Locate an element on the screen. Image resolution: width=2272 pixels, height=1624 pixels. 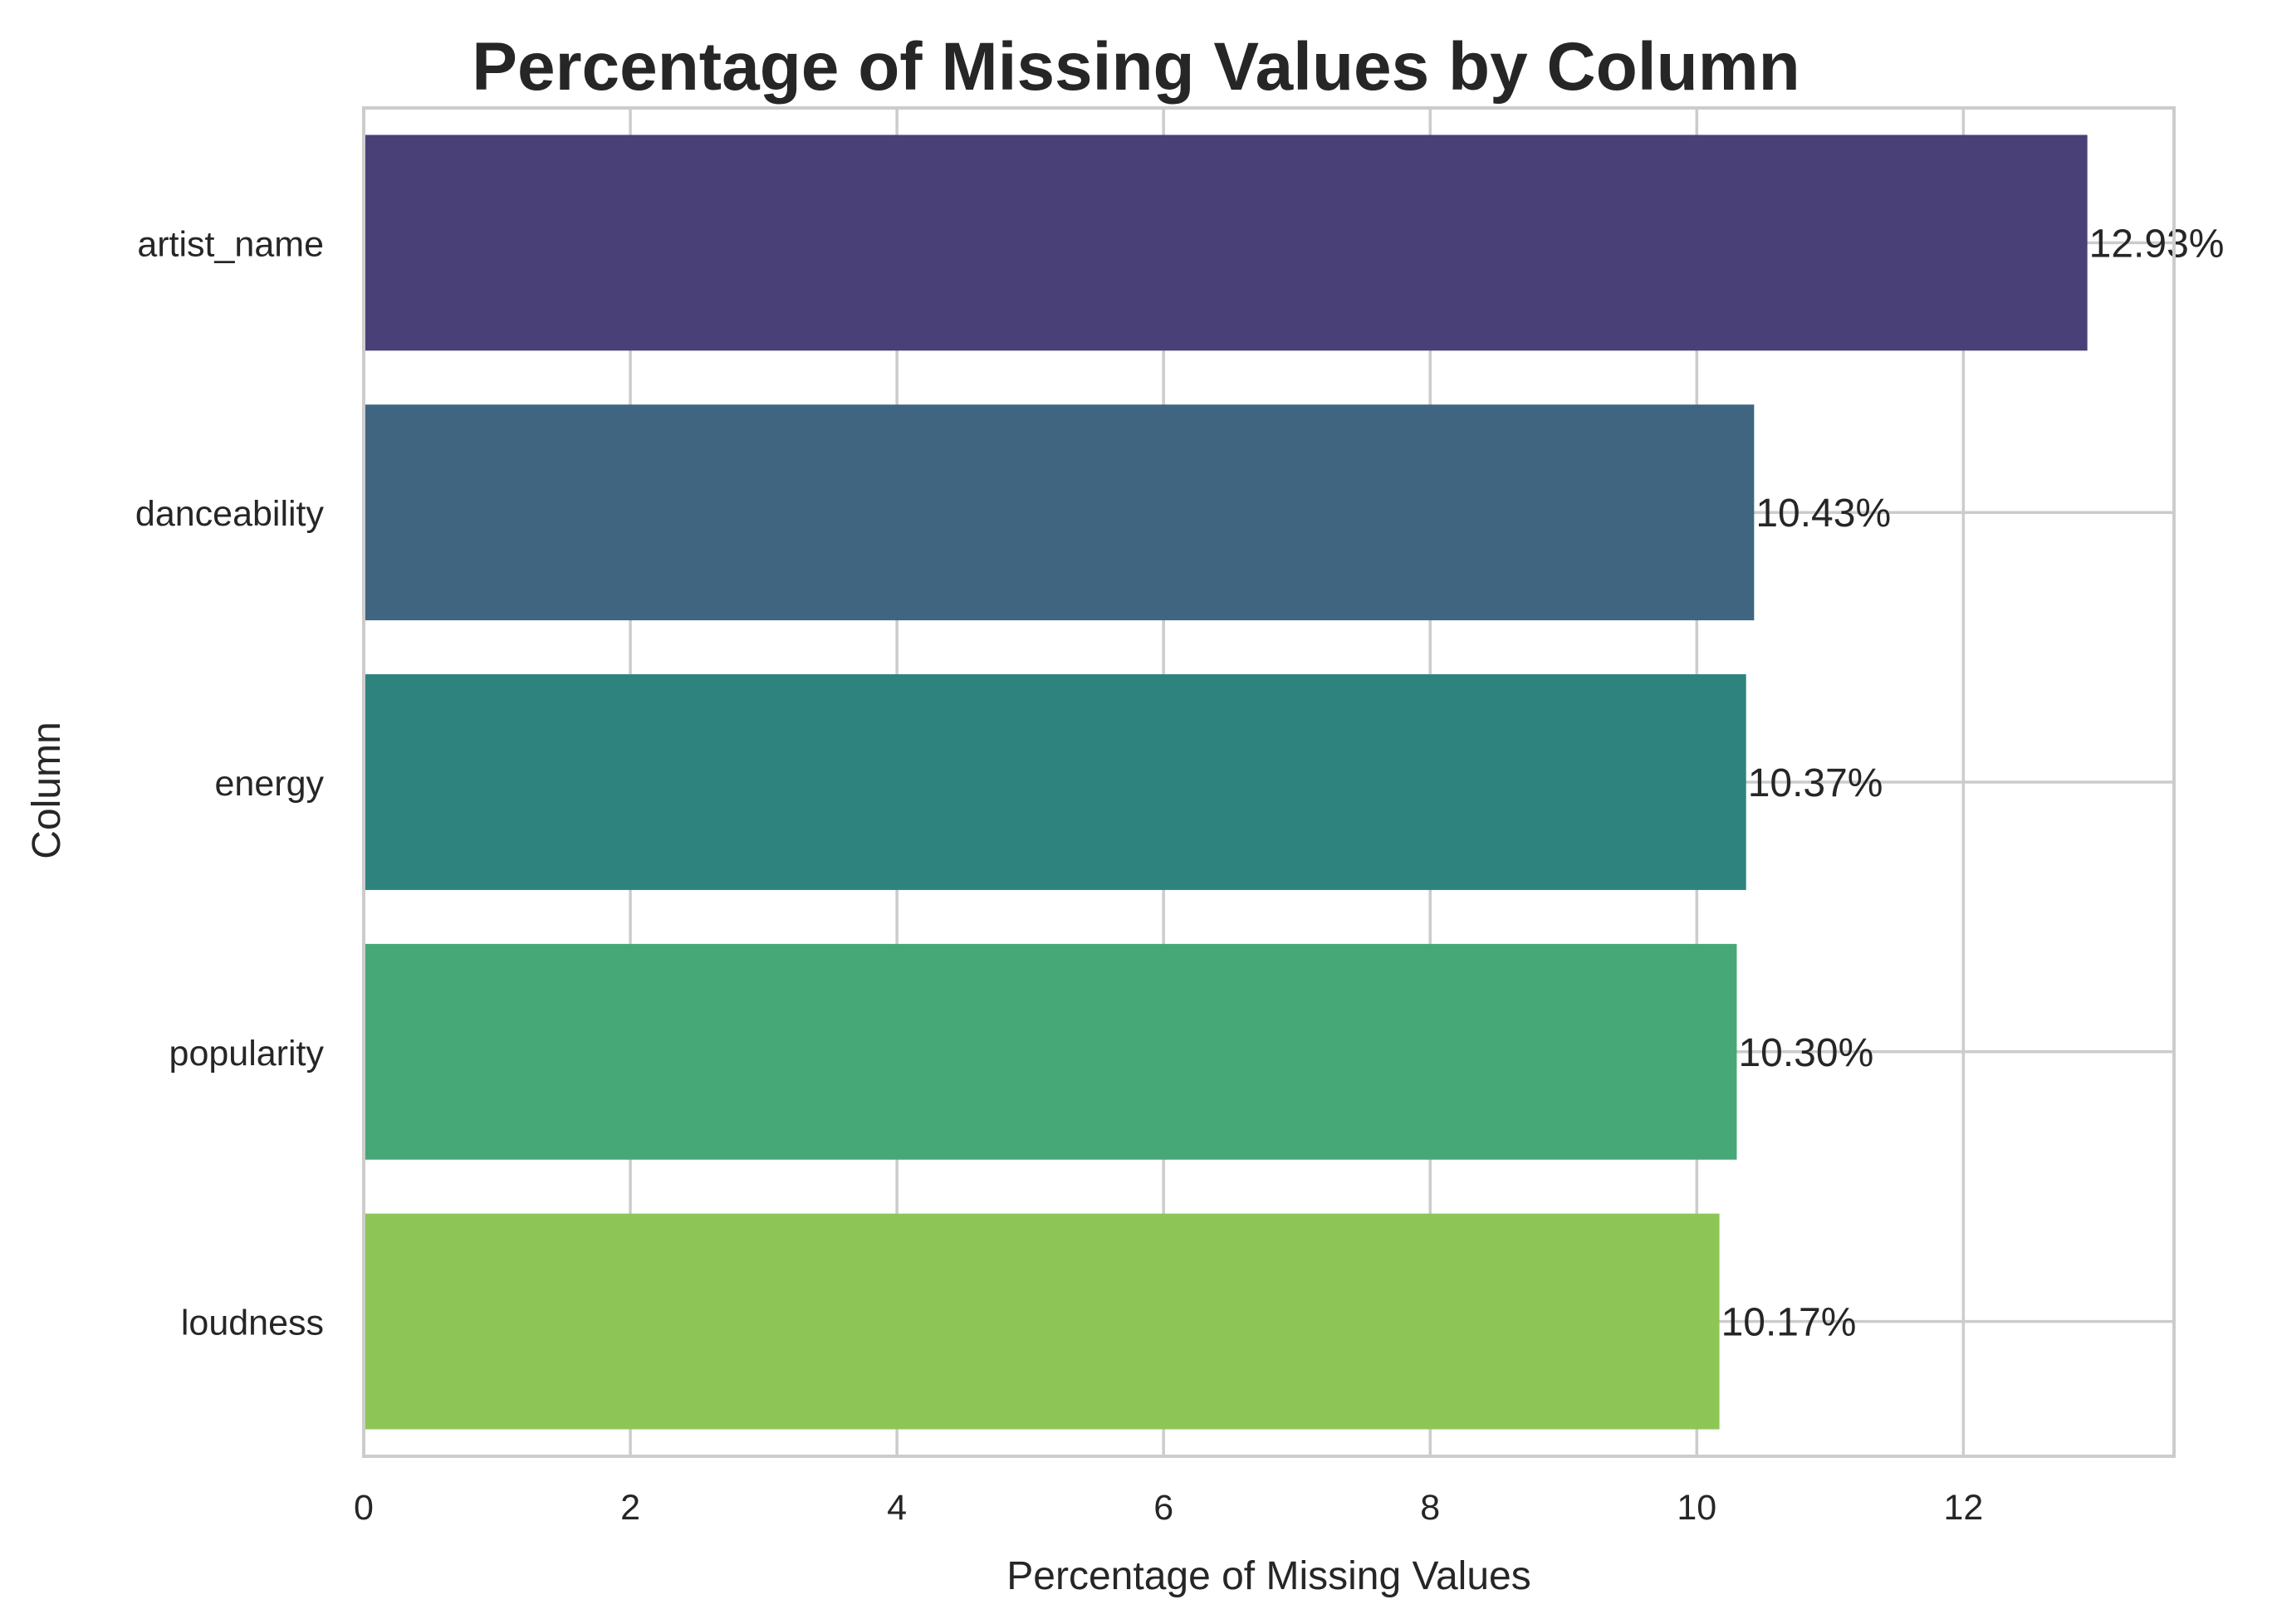
y-tick-label: danceability is located at coordinates (230, 514).